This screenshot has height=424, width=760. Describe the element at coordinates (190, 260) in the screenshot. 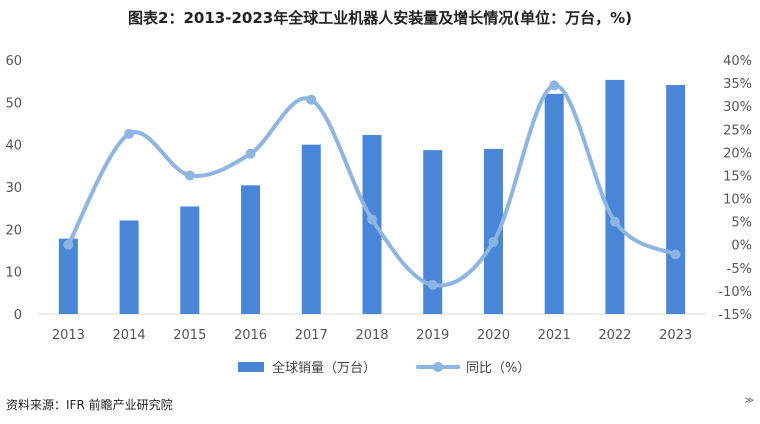

I see `bar-2015` at that location.